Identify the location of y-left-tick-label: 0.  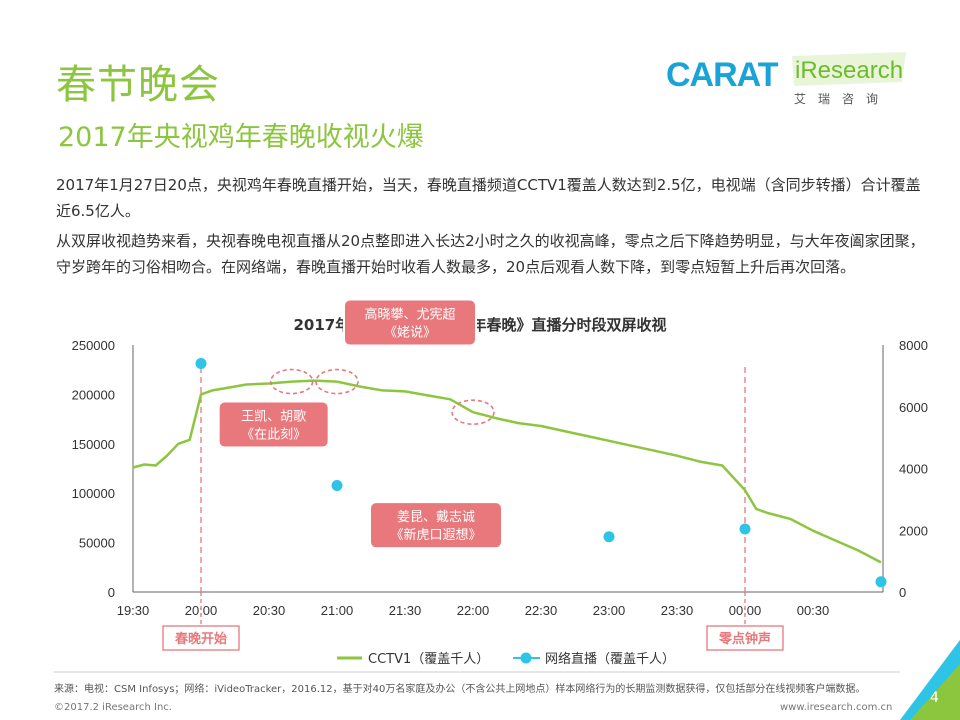
(111, 592).